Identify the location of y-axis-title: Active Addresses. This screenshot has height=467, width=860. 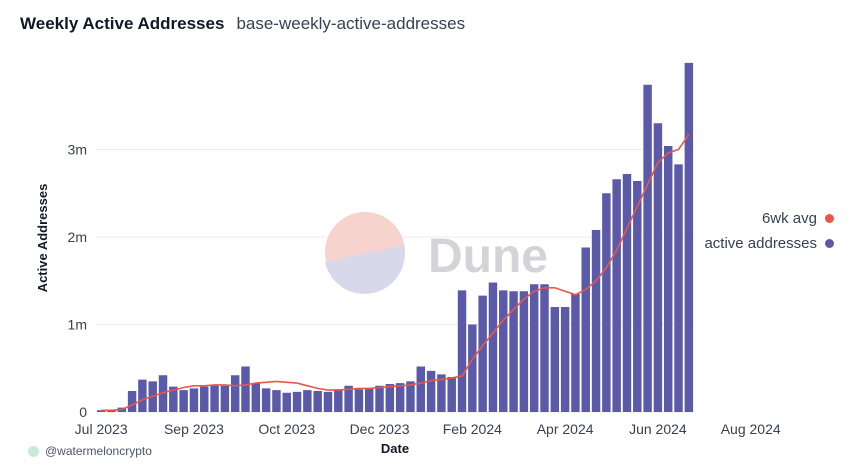
(42, 238).